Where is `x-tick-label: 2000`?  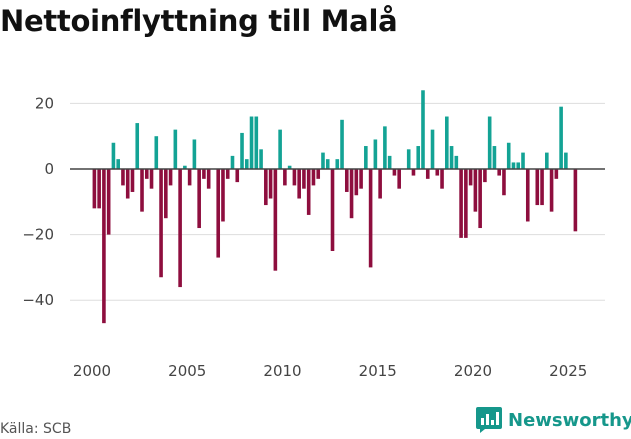
x-tick-label: 2000 is located at coordinates (92, 371).